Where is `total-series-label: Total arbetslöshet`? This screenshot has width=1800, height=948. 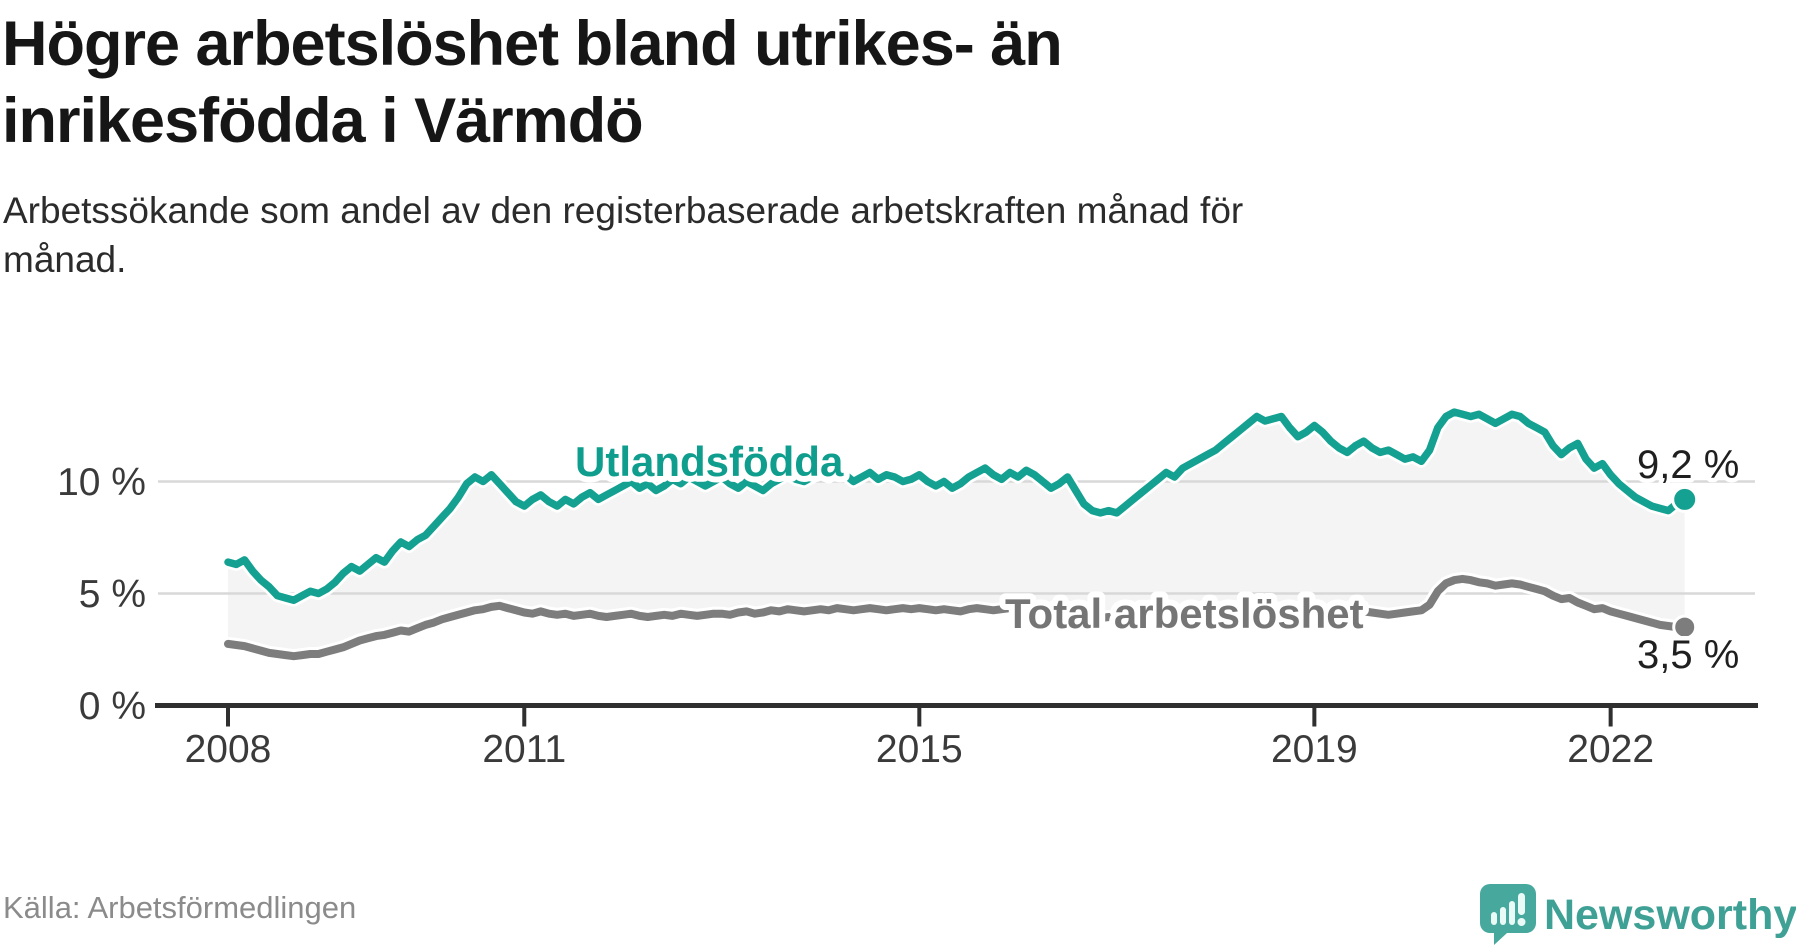
total-series-label: Total arbetslöshet is located at coordinates (1184, 613).